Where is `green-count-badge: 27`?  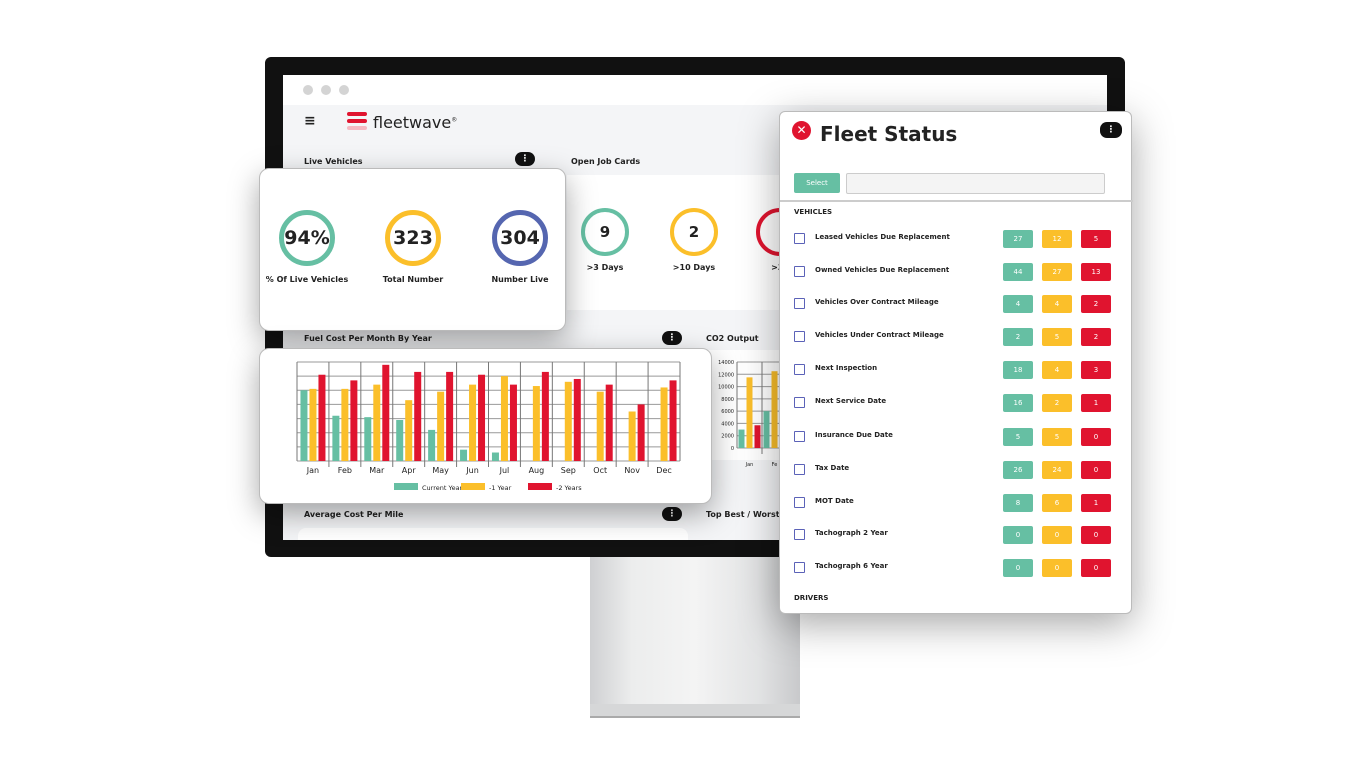 green-count-badge: 27 is located at coordinates (1018, 239).